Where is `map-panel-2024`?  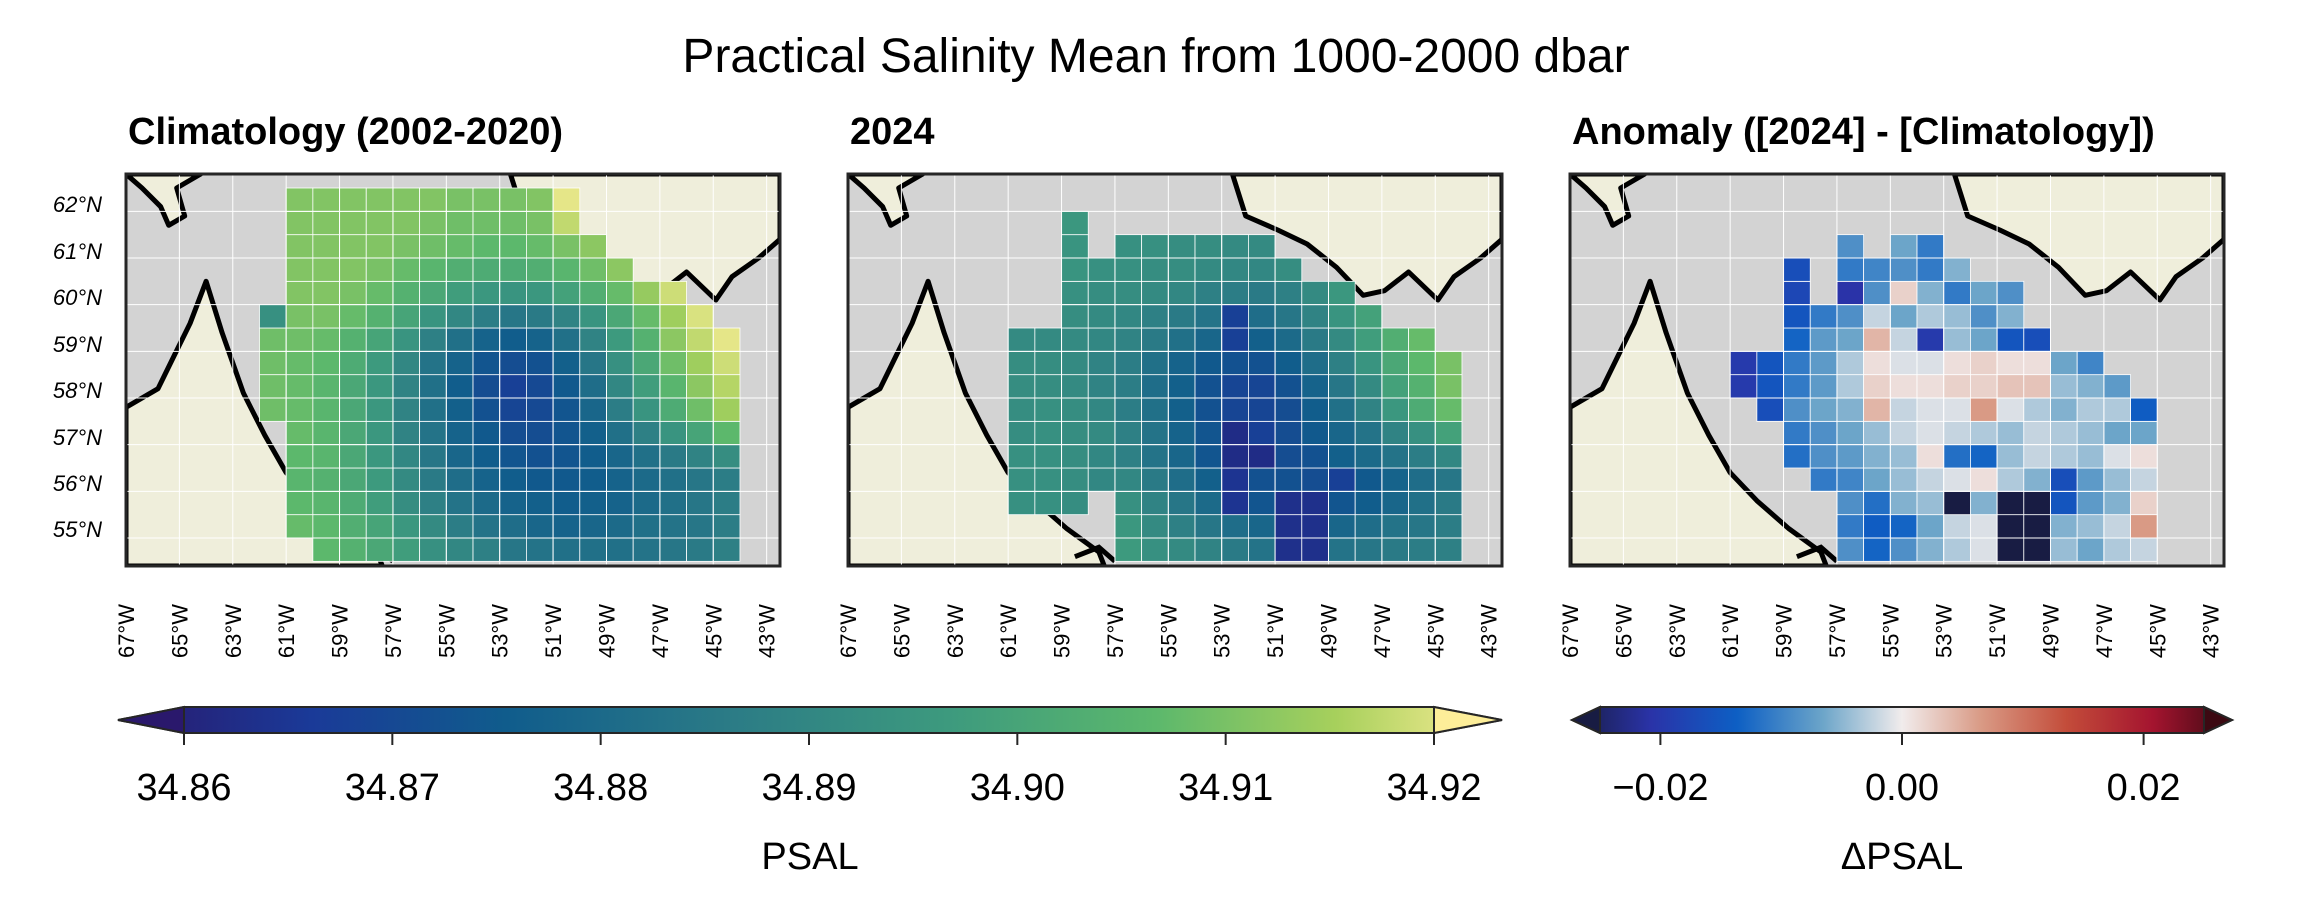
map-panel-2024 is located at coordinates (1175, 370).